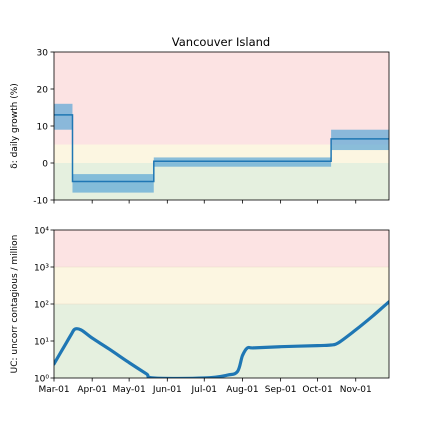 This screenshot has height=432, width=432. What do you see at coordinates (41, 232) in the screenshot?
I see `contagious-y-tick-label: 10⁴` at bounding box center [41, 232].